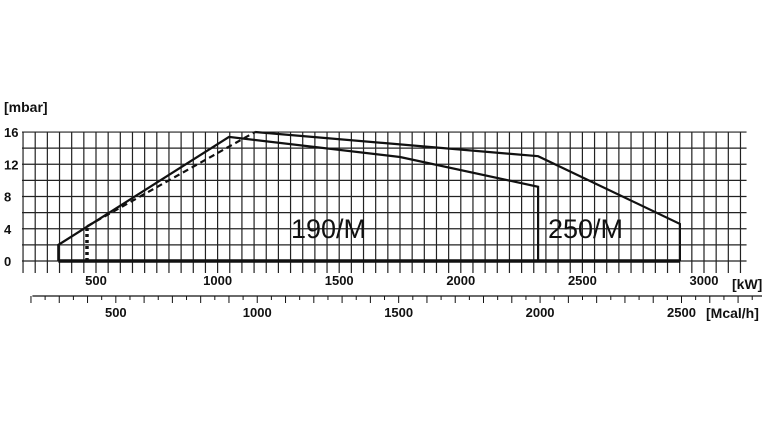 The height and width of the screenshot is (446, 766). Describe the element at coordinates (7, 261) in the screenshot. I see `y-tick-label: 0` at that location.